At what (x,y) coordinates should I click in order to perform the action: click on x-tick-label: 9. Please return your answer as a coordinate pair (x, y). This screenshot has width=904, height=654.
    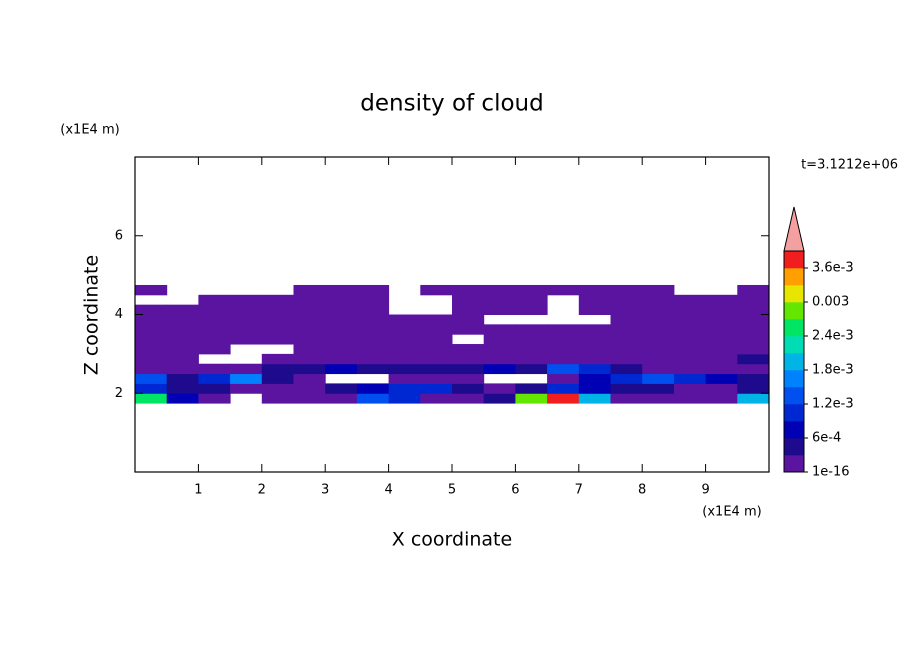
    Looking at the image, I should click on (705, 490).